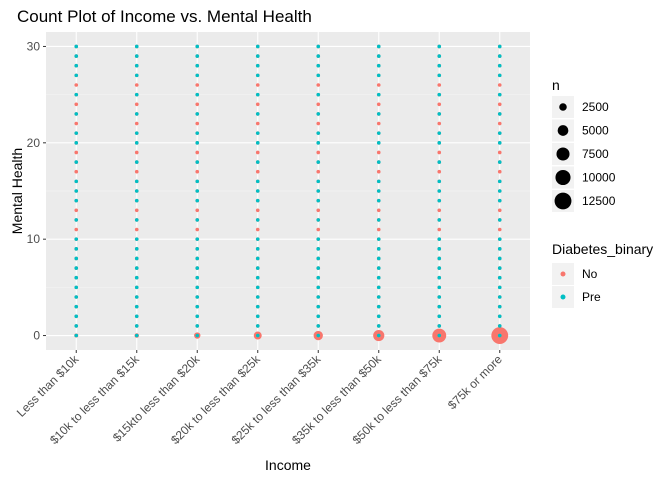 The width and height of the screenshot is (672, 485). What do you see at coordinates (563, 297) in the screenshot?
I see `color-legend-key` at bounding box center [563, 297].